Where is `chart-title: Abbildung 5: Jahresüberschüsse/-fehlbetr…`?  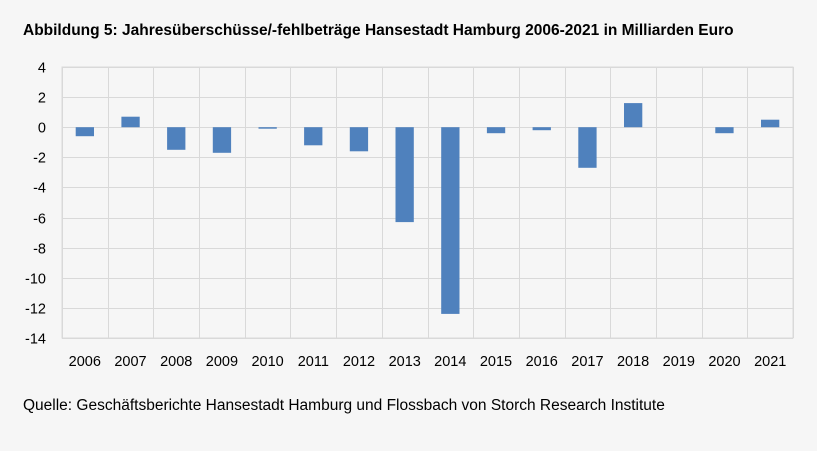 chart-title: Abbildung 5: Jahresüberschüsse/-fehlbetr… is located at coordinates (378, 30).